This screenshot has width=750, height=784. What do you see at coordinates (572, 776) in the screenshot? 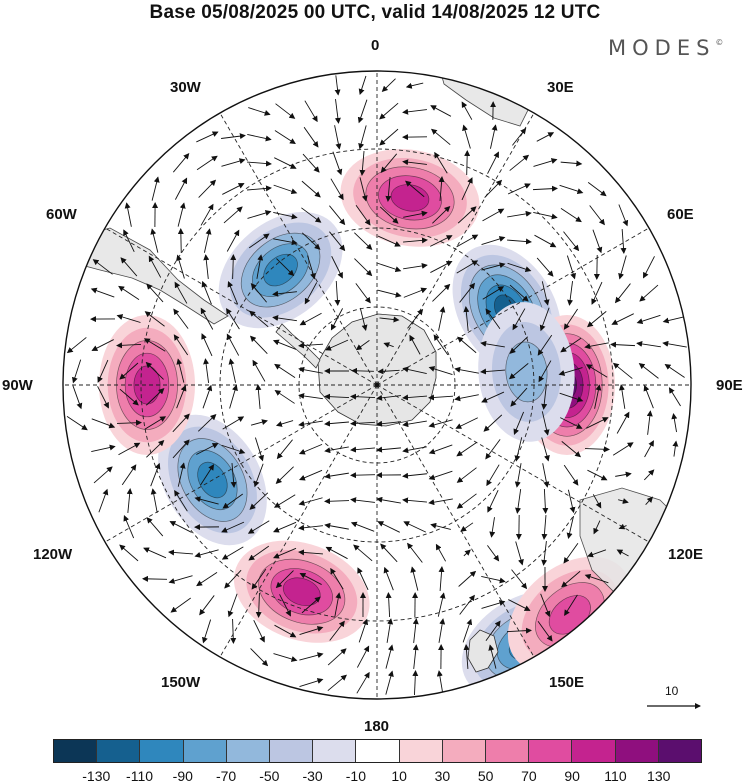
I see `colorbar-tick-label: 90` at bounding box center [572, 776].